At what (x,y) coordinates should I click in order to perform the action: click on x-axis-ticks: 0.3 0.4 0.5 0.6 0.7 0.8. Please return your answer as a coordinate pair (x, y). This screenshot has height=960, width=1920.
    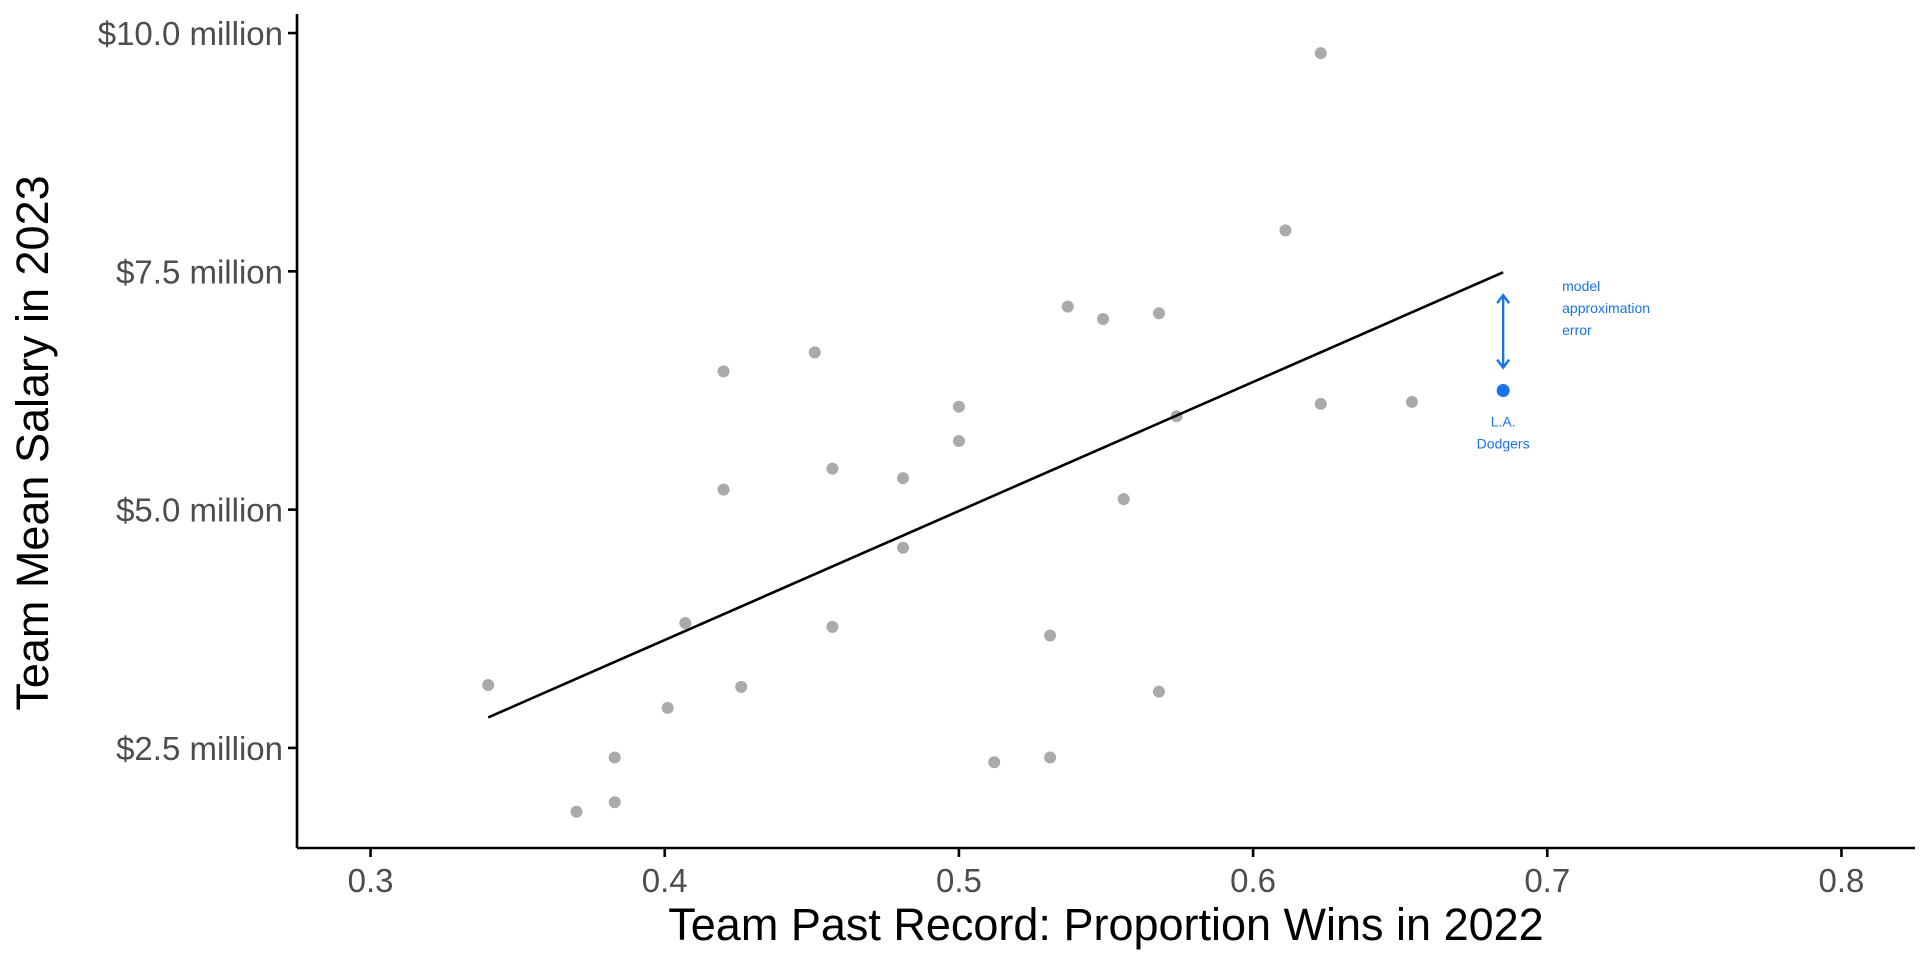
    Looking at the image, I should click on (1106, 873).